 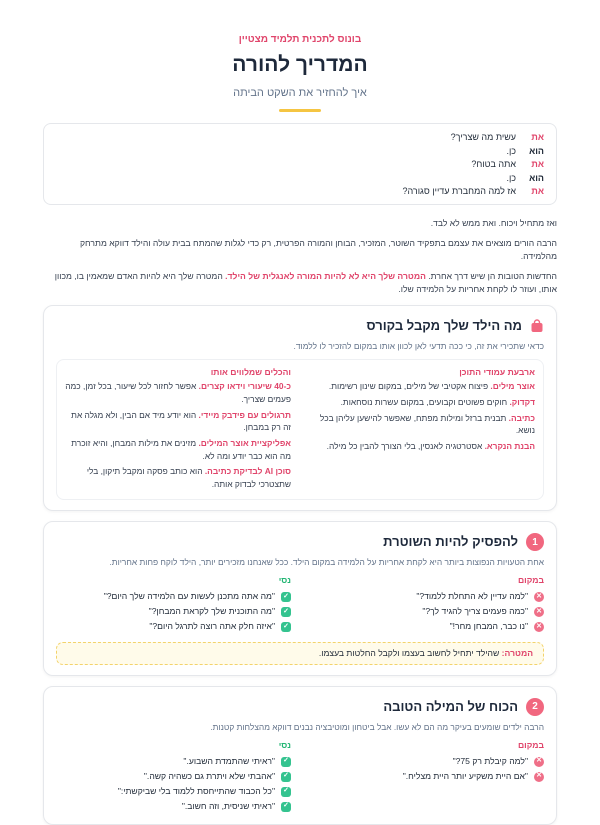 I want to click on title: המדריך להורה, so click(x=300, y=64).